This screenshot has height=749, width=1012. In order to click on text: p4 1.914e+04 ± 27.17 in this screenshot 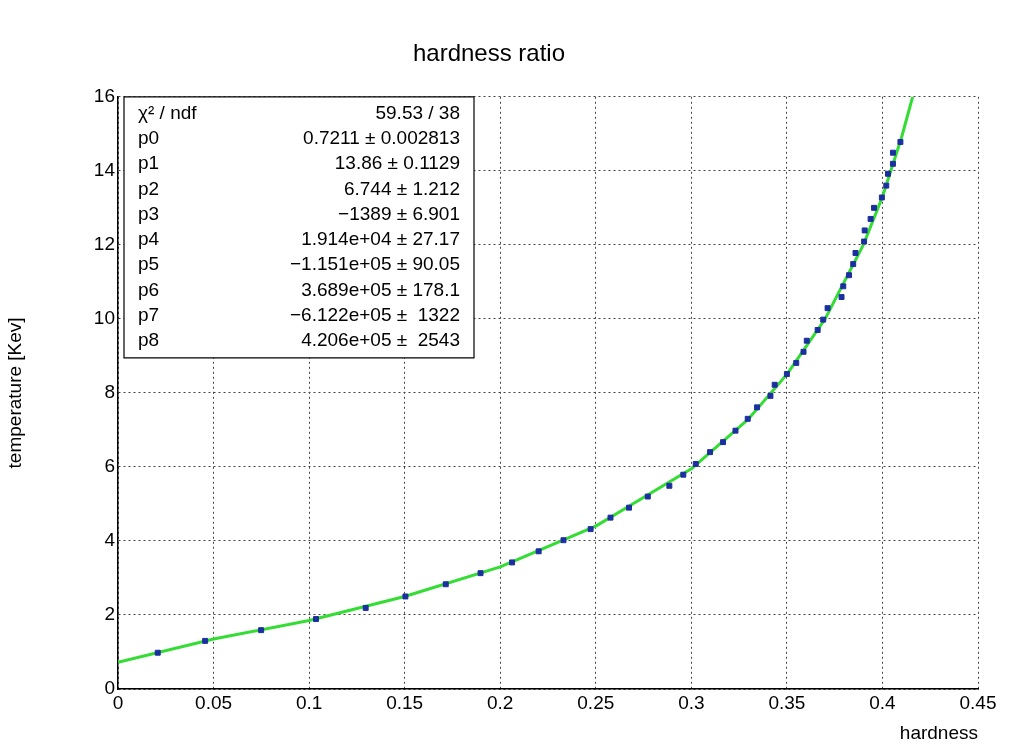, I will do `click(299, 239)`.